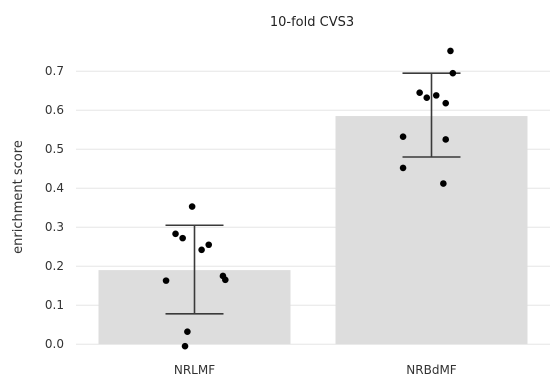 The width and height of the screenshot is (559, 381). Describe the element at coordinates (54, 188) in the screenshot. I see `y-tick-label: 0.4` at that location.